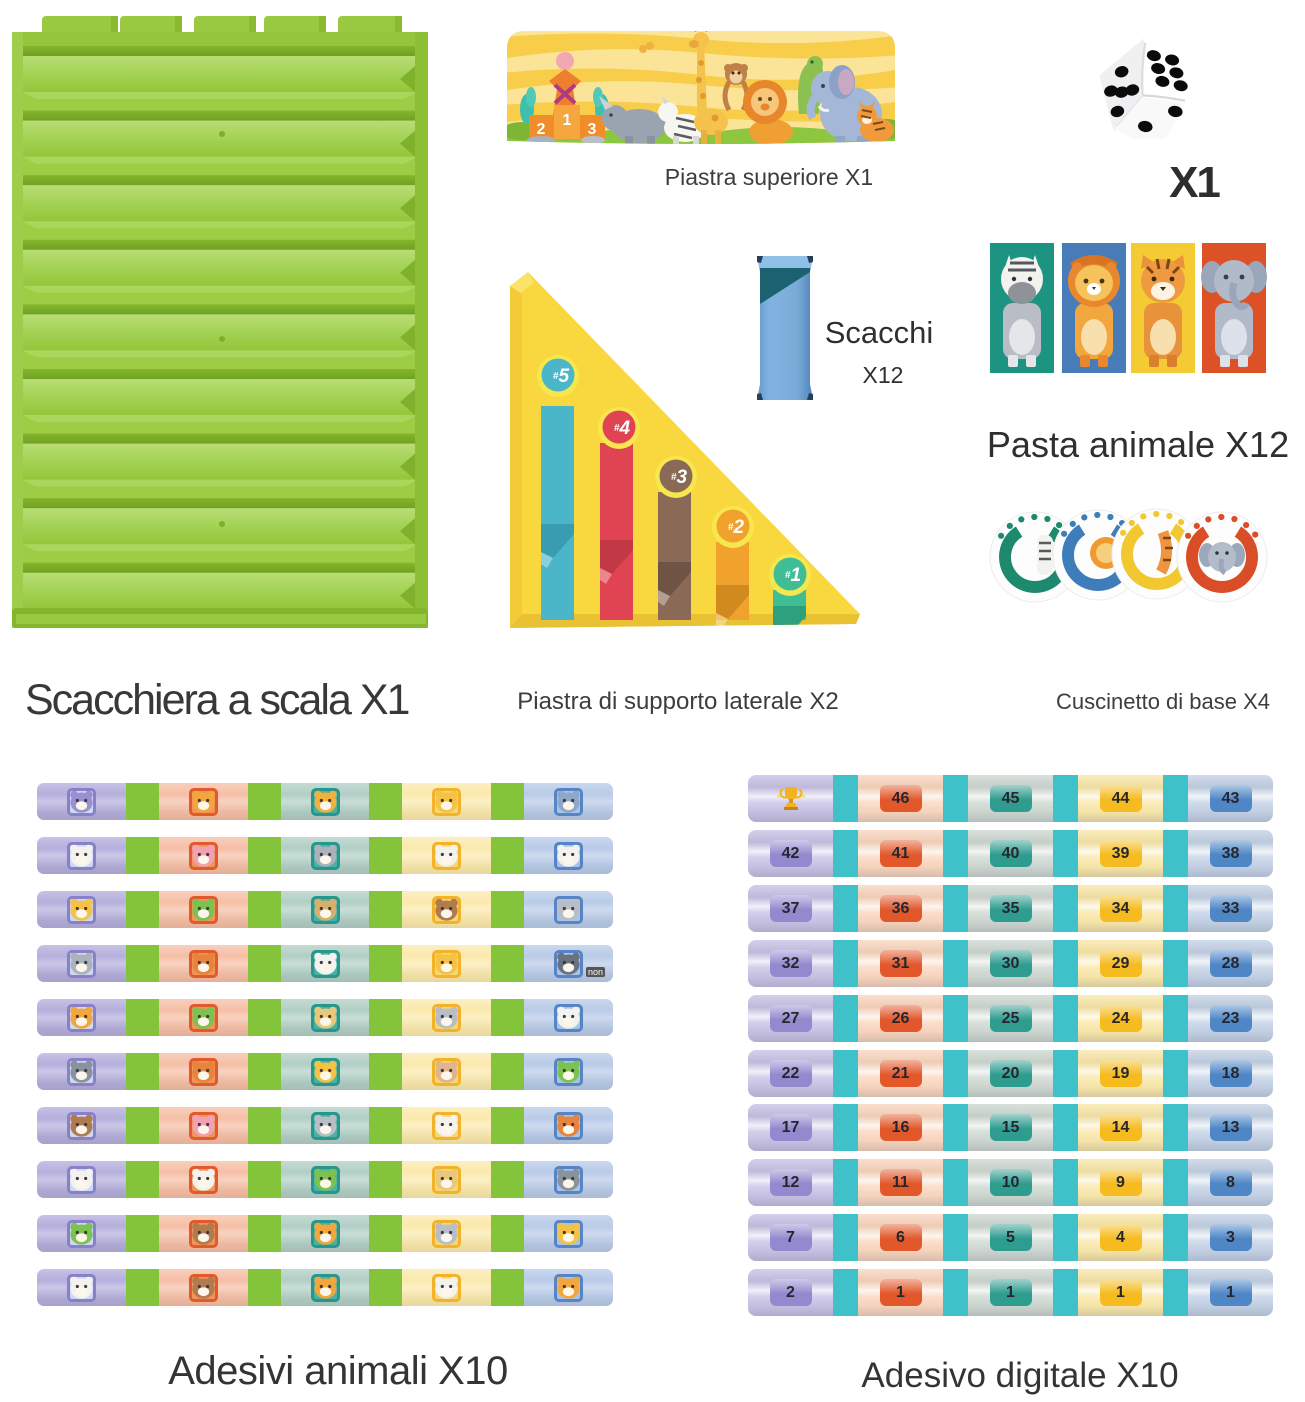  I want to click on svg-text: #3, so click(679, 477).